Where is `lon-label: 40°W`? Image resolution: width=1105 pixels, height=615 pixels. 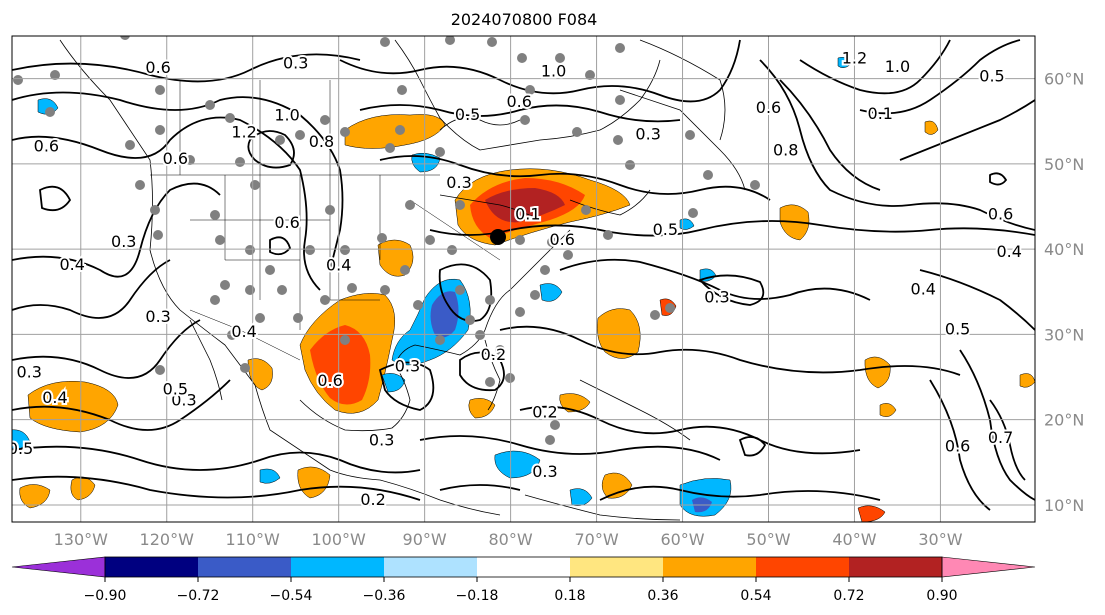
lon-label: 40°W is located at coordinates (854, 539).